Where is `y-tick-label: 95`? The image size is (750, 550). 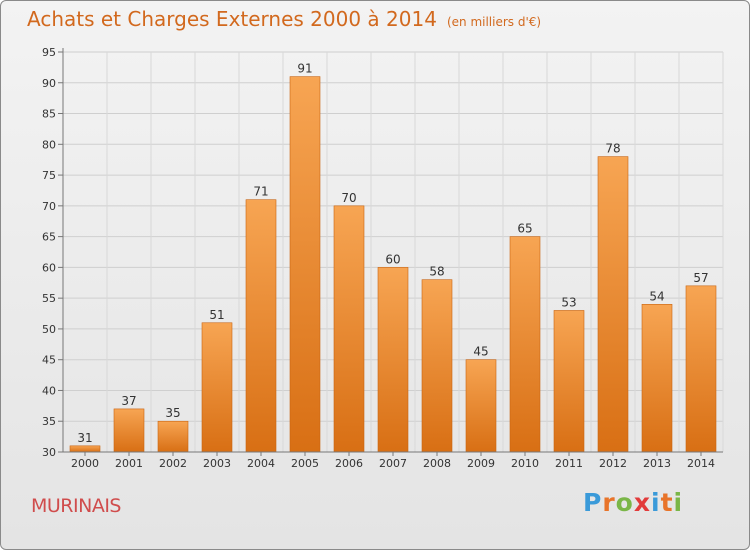 y-tick-label: 95 is located at coordinates (49, 52).